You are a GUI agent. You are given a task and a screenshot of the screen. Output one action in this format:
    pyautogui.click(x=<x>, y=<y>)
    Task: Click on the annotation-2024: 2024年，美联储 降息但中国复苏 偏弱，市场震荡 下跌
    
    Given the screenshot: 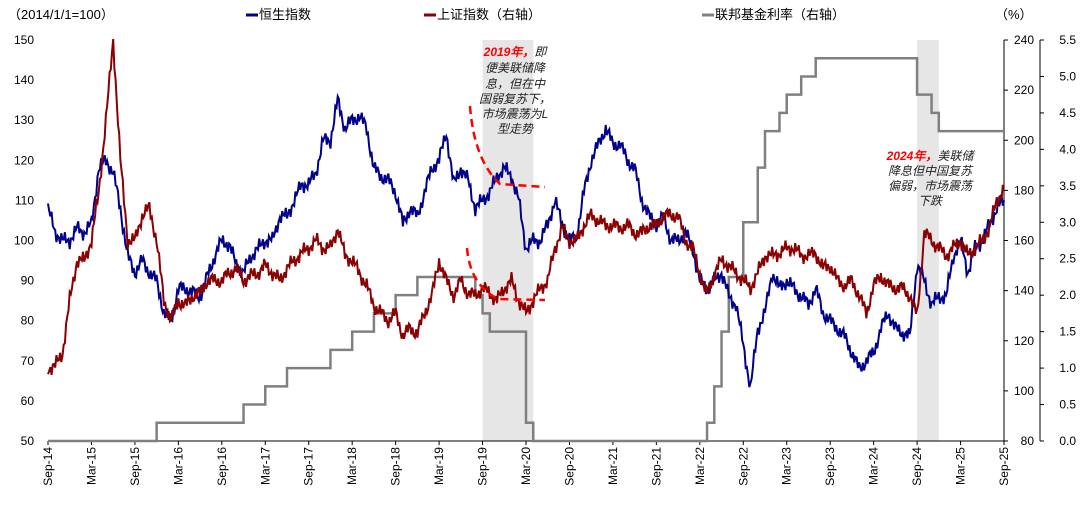 What is the action you would take?
    pyautogui.click(x=931, y=178)
    